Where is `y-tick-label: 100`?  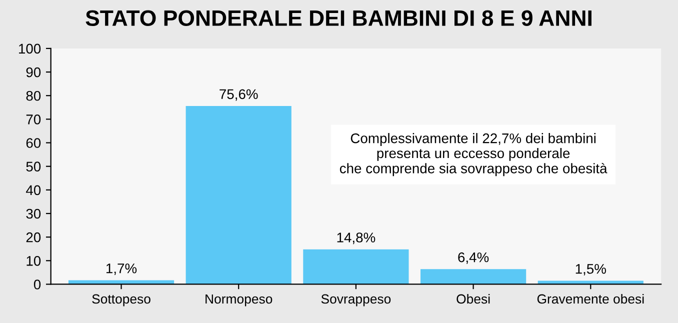
y-tick-label: 100 is located at coordinates (30, 49).